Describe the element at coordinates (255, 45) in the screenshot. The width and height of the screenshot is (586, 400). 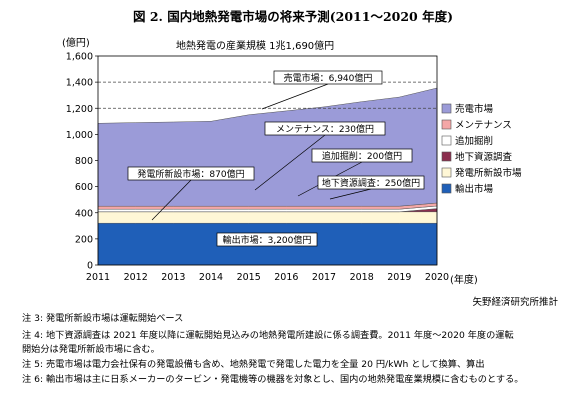
I see `chart-subtitle: 地熱発電の産業規模 1兆1,690億円` at that location.